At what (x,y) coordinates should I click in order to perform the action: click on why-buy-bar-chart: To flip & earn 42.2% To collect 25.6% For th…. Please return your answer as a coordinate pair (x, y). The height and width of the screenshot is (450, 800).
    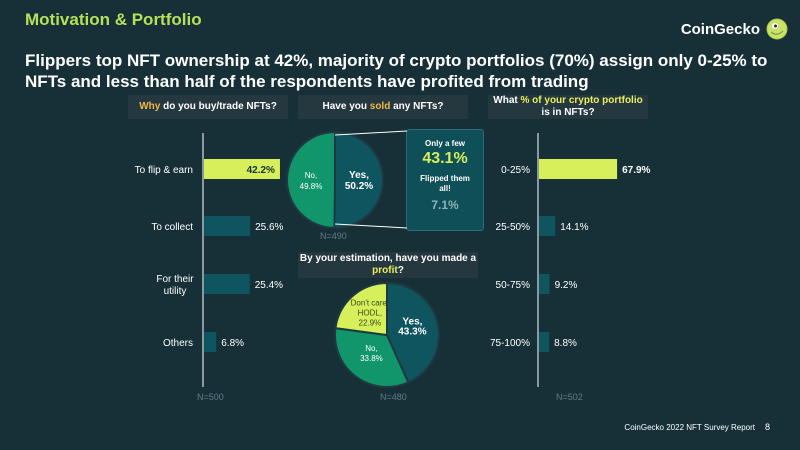
    Looking at the image, I should click on (209, 260).